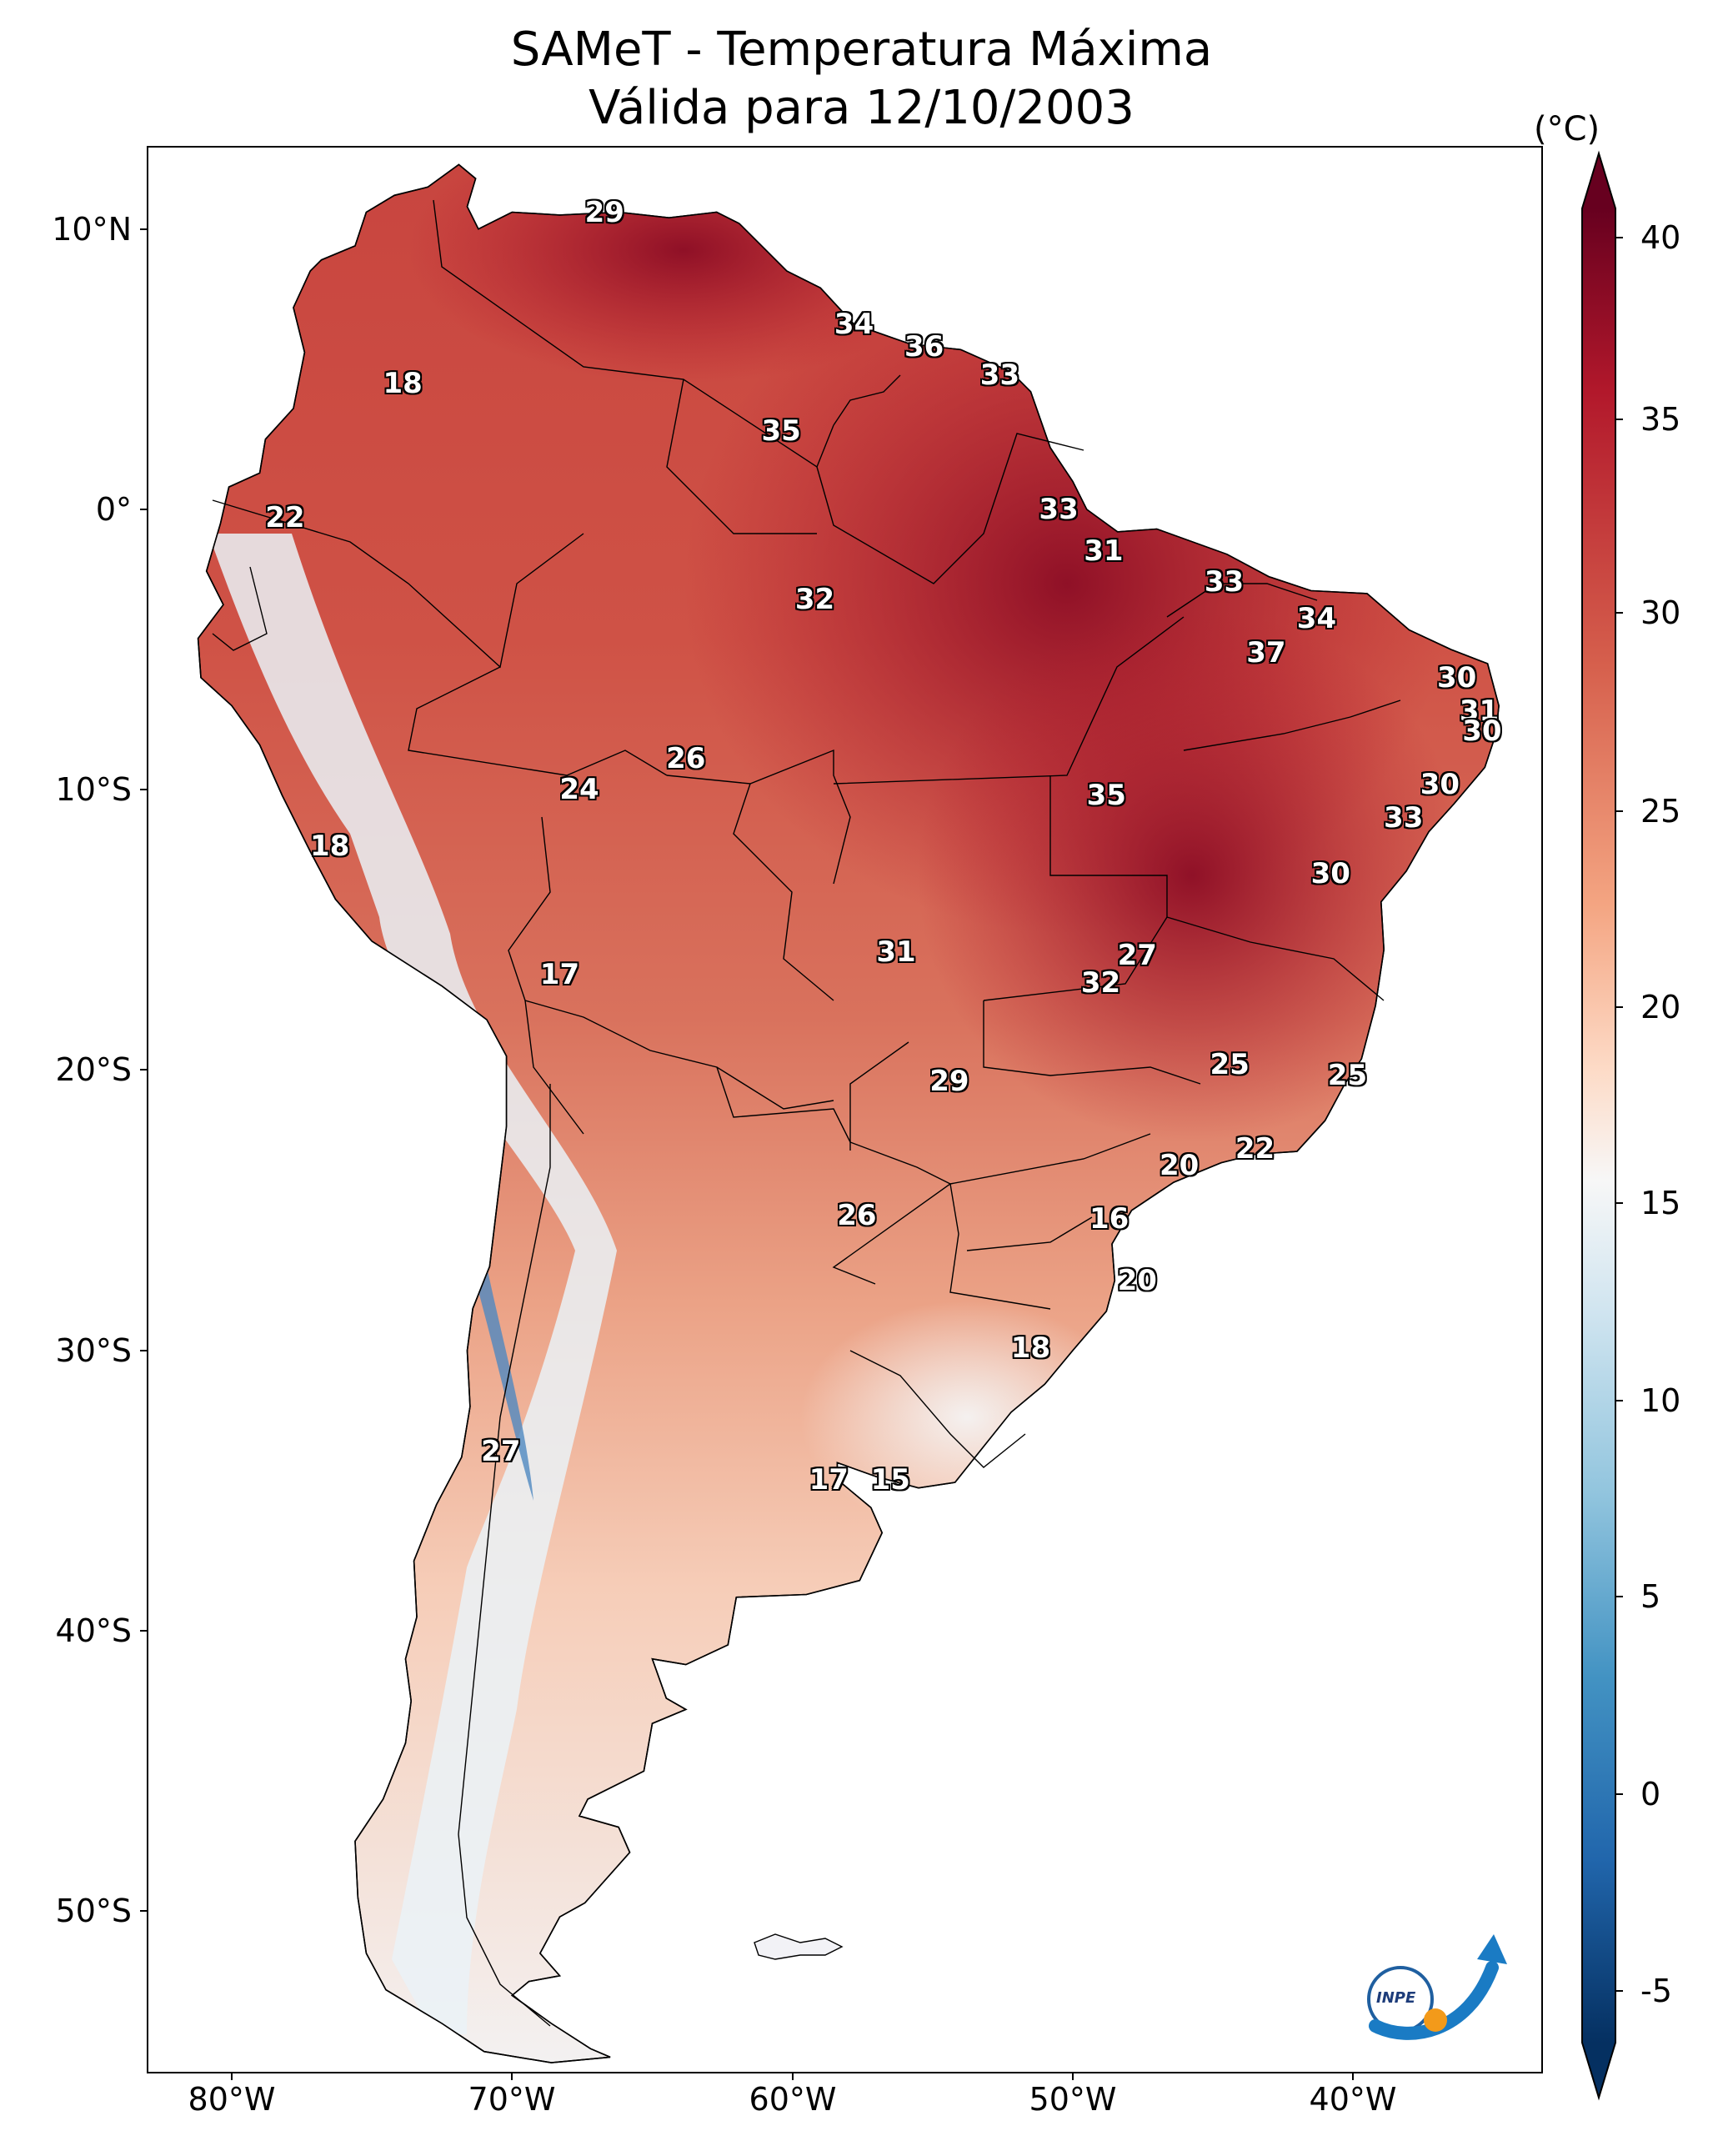  I want to click on border-argentina-brazil, so click(1000, 1246).